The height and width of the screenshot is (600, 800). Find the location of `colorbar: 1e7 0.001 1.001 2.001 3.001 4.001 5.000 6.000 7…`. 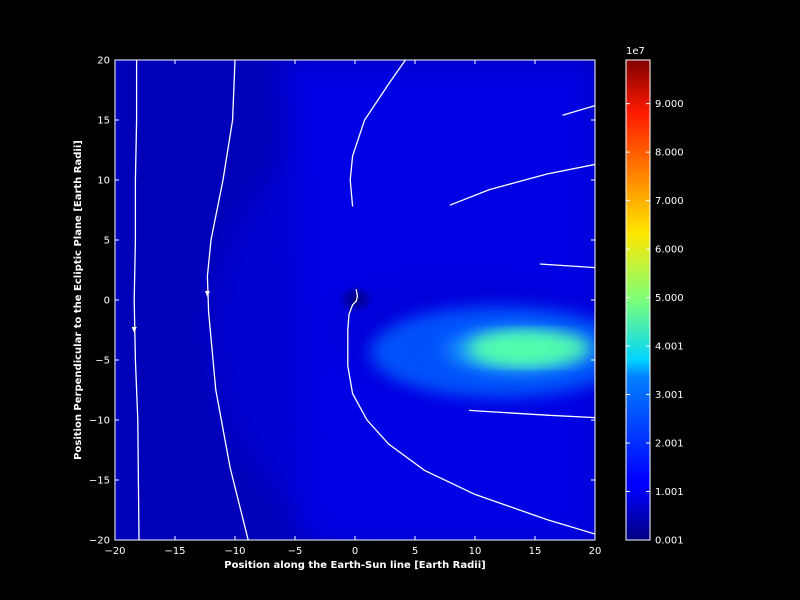

colorbar: 1e7 0.001 1.001 2.001 3.001 4.001 5.000 6.000 7… is located at coordinates (654, 296).